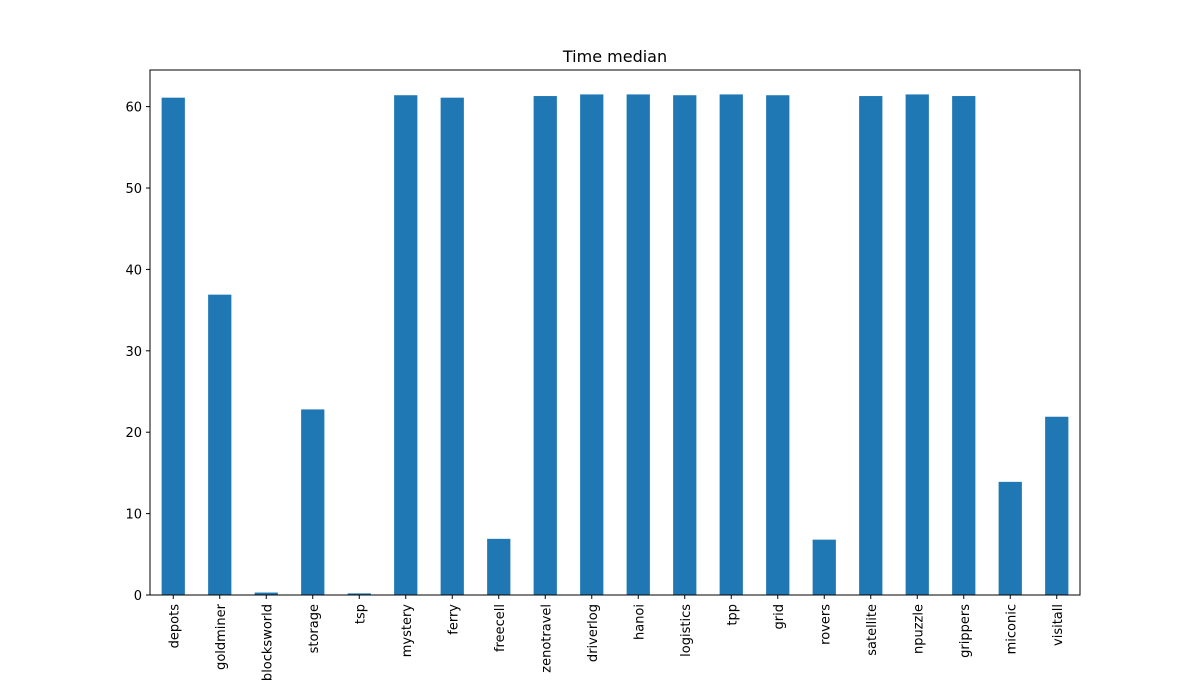 The width and height of the screenshot is (1200, 700). What do you see at coordinates (592, 344) in the screenshot?
I see `bar-driverlog` at bounding box center [592, 344].